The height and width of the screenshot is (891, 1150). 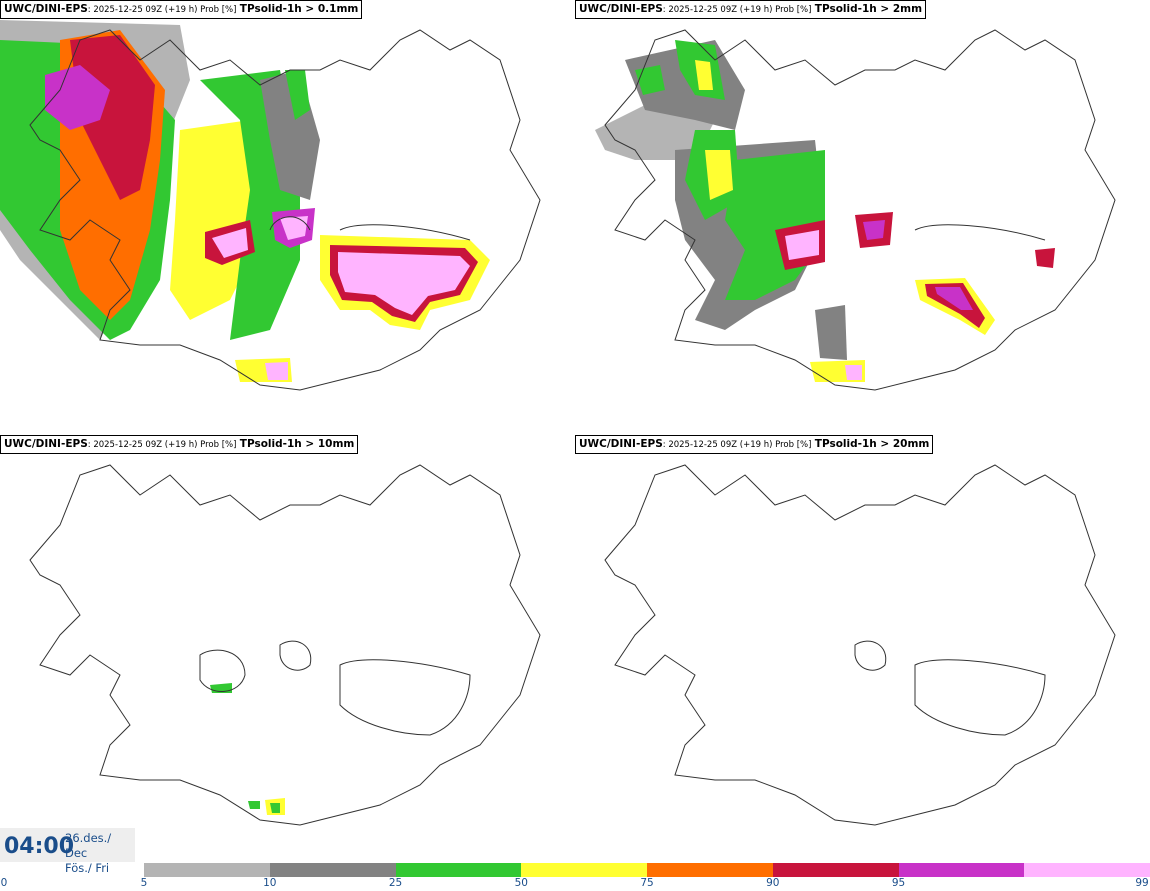 I want to click on colorbar-tick-label: 99, so click(x=1142, y=883).